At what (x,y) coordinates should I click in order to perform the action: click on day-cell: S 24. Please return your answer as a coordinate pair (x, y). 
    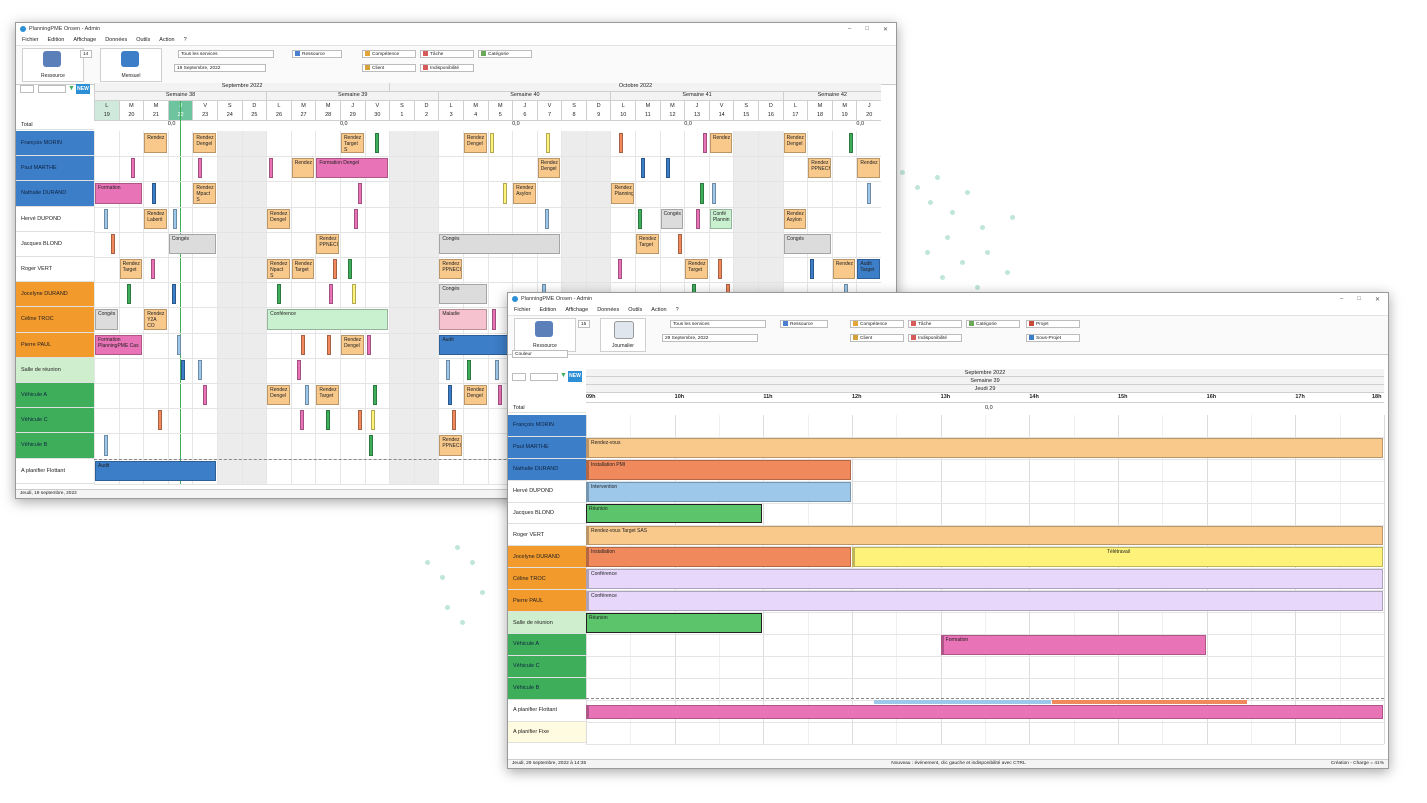
    Looking at the image, I should click on (229, 110).